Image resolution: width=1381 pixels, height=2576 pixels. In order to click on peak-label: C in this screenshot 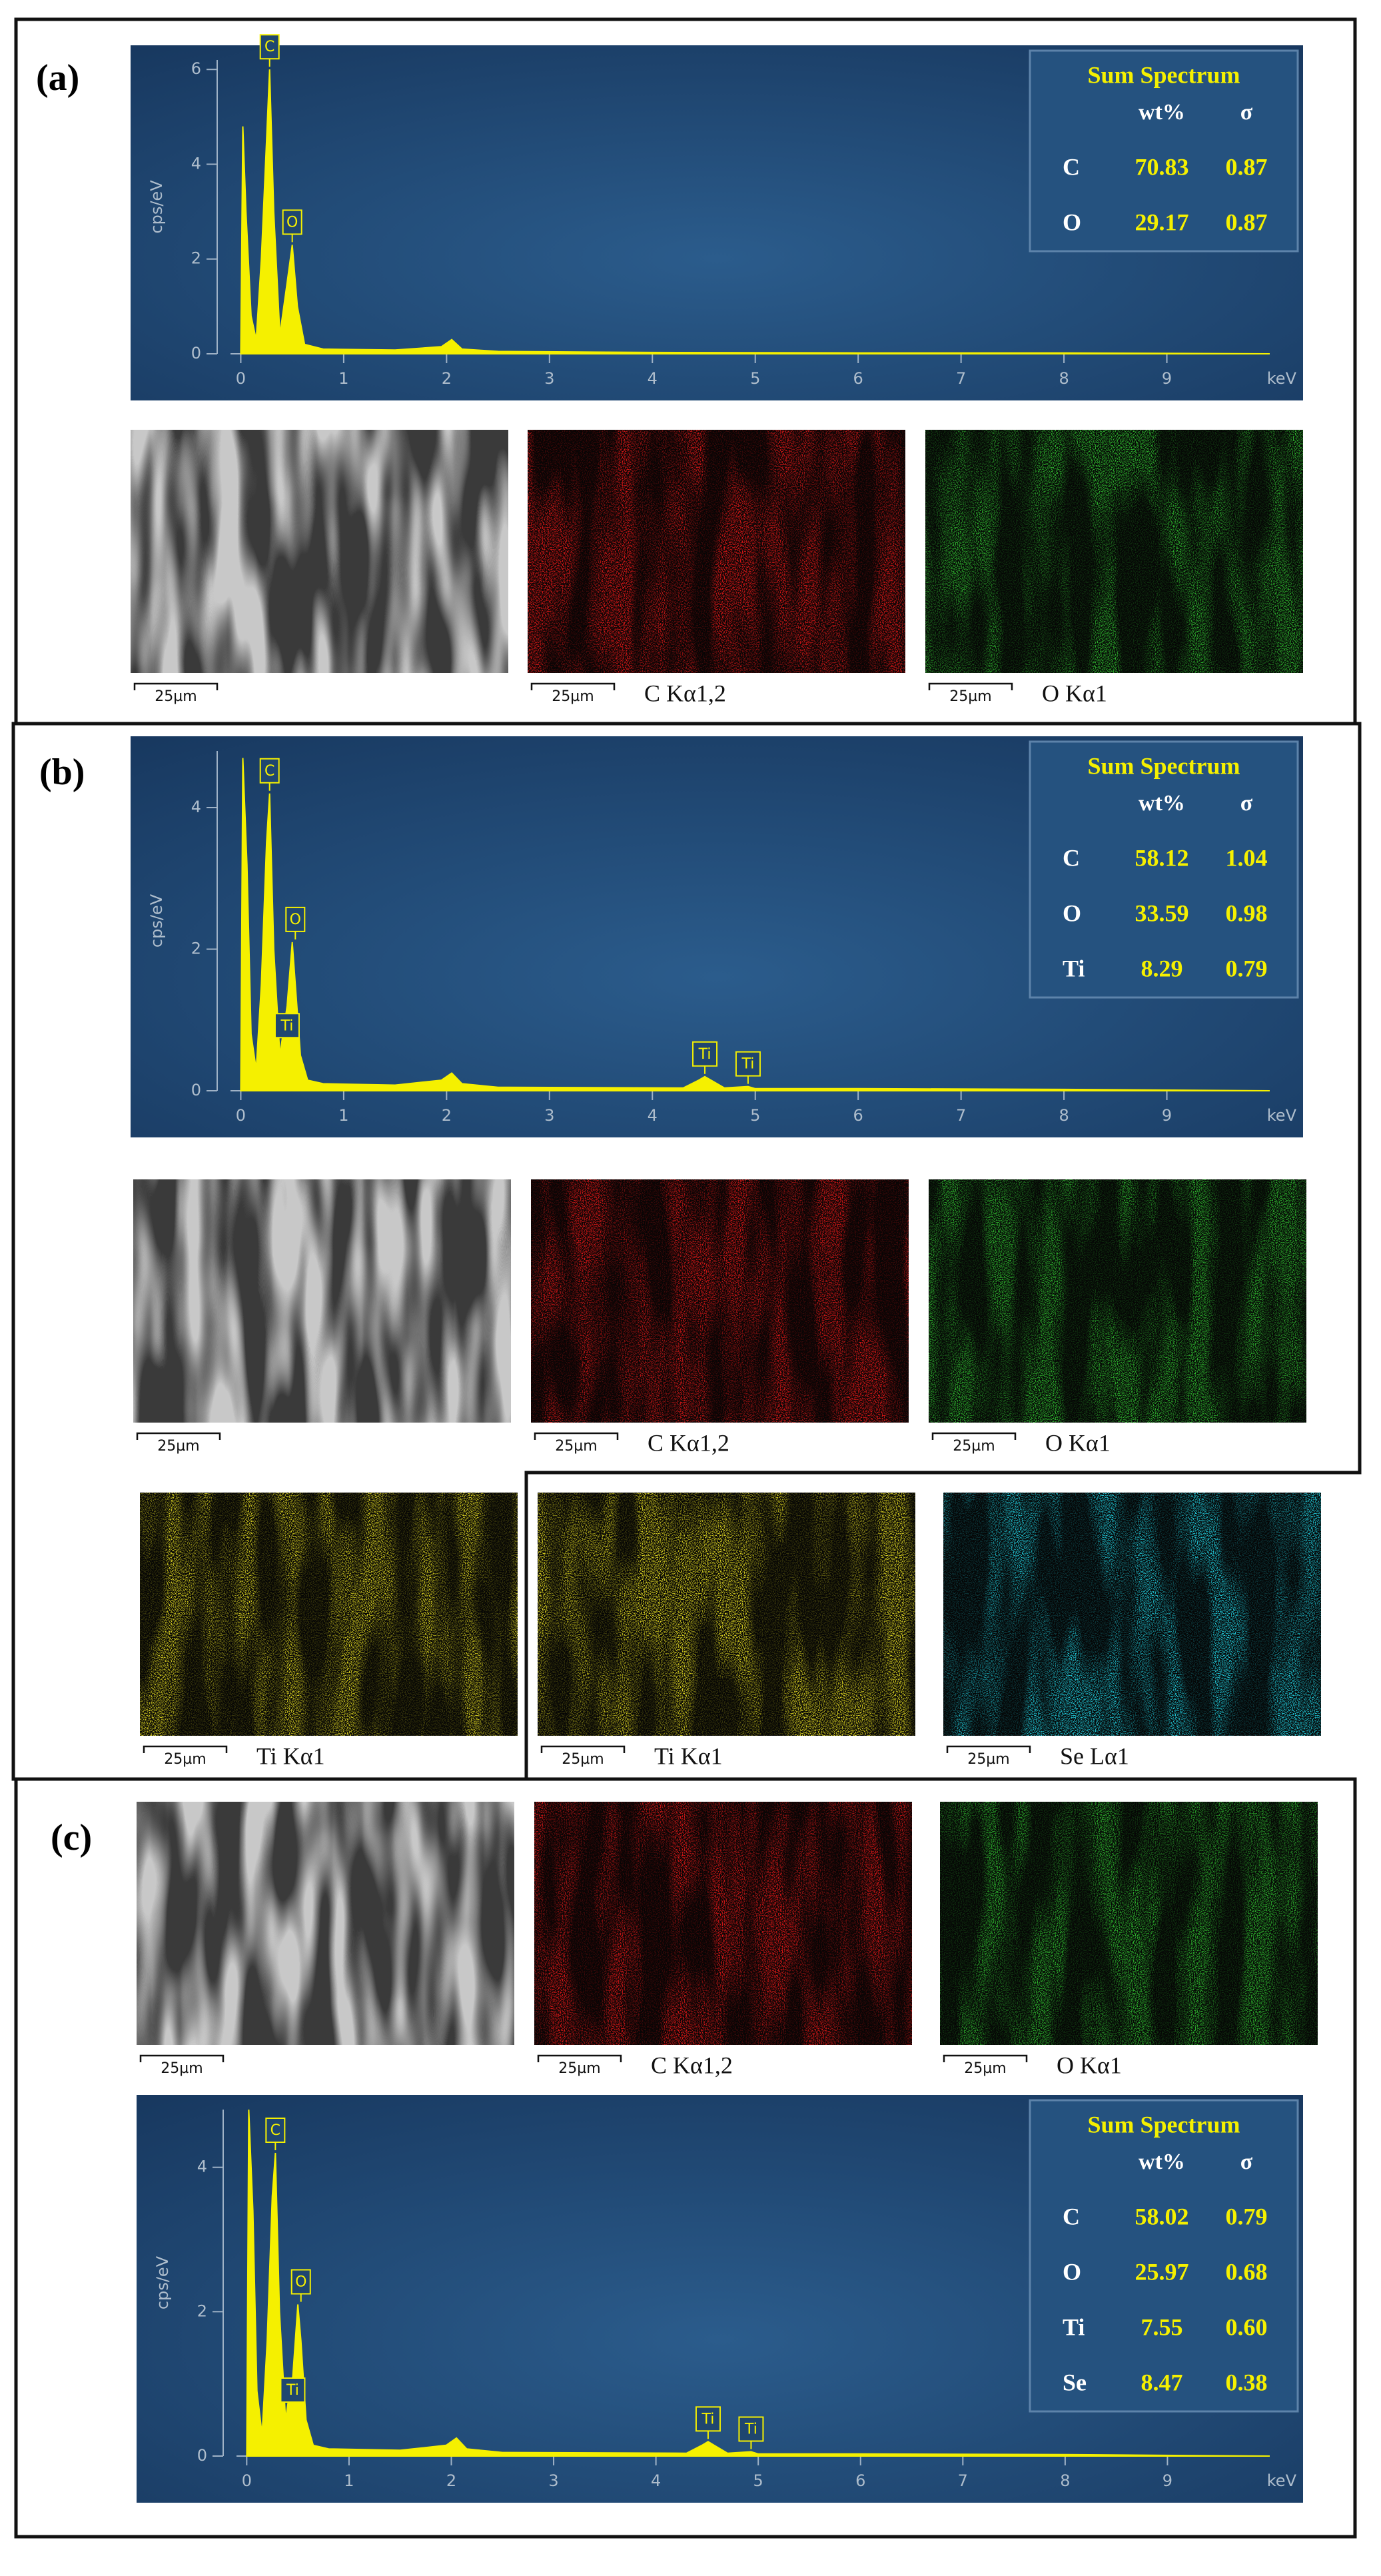, I will do `click(269, 50)`.